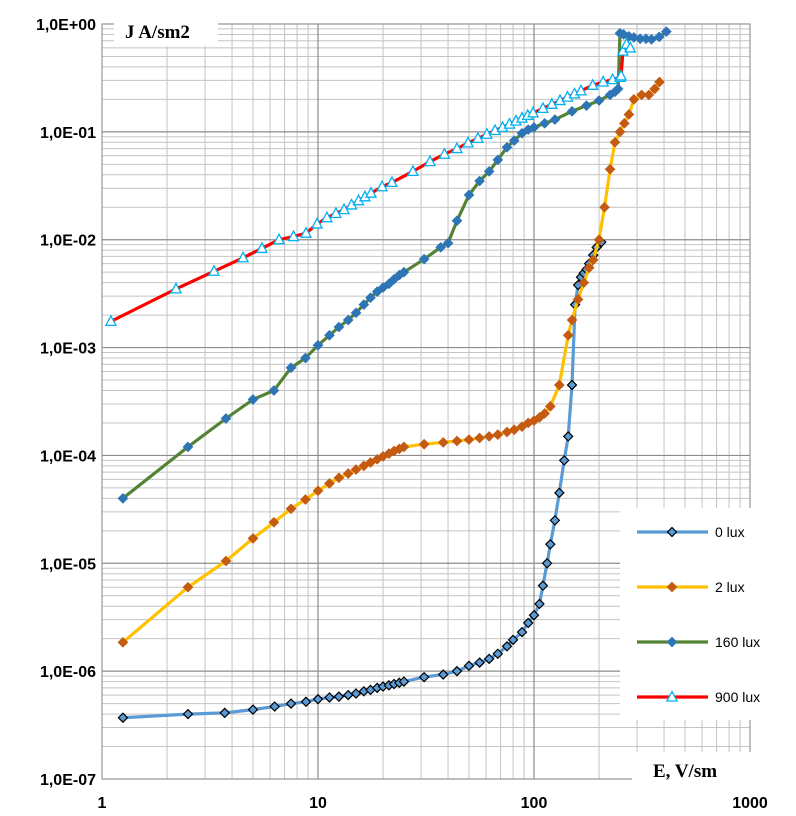 The image size is (796, 816). What do you see at coordinates (698, 614) in the screenshot?
I see `legend-items: 0 lux 2 lux 160 lux 900 lux` at bounding box center [698, 614].